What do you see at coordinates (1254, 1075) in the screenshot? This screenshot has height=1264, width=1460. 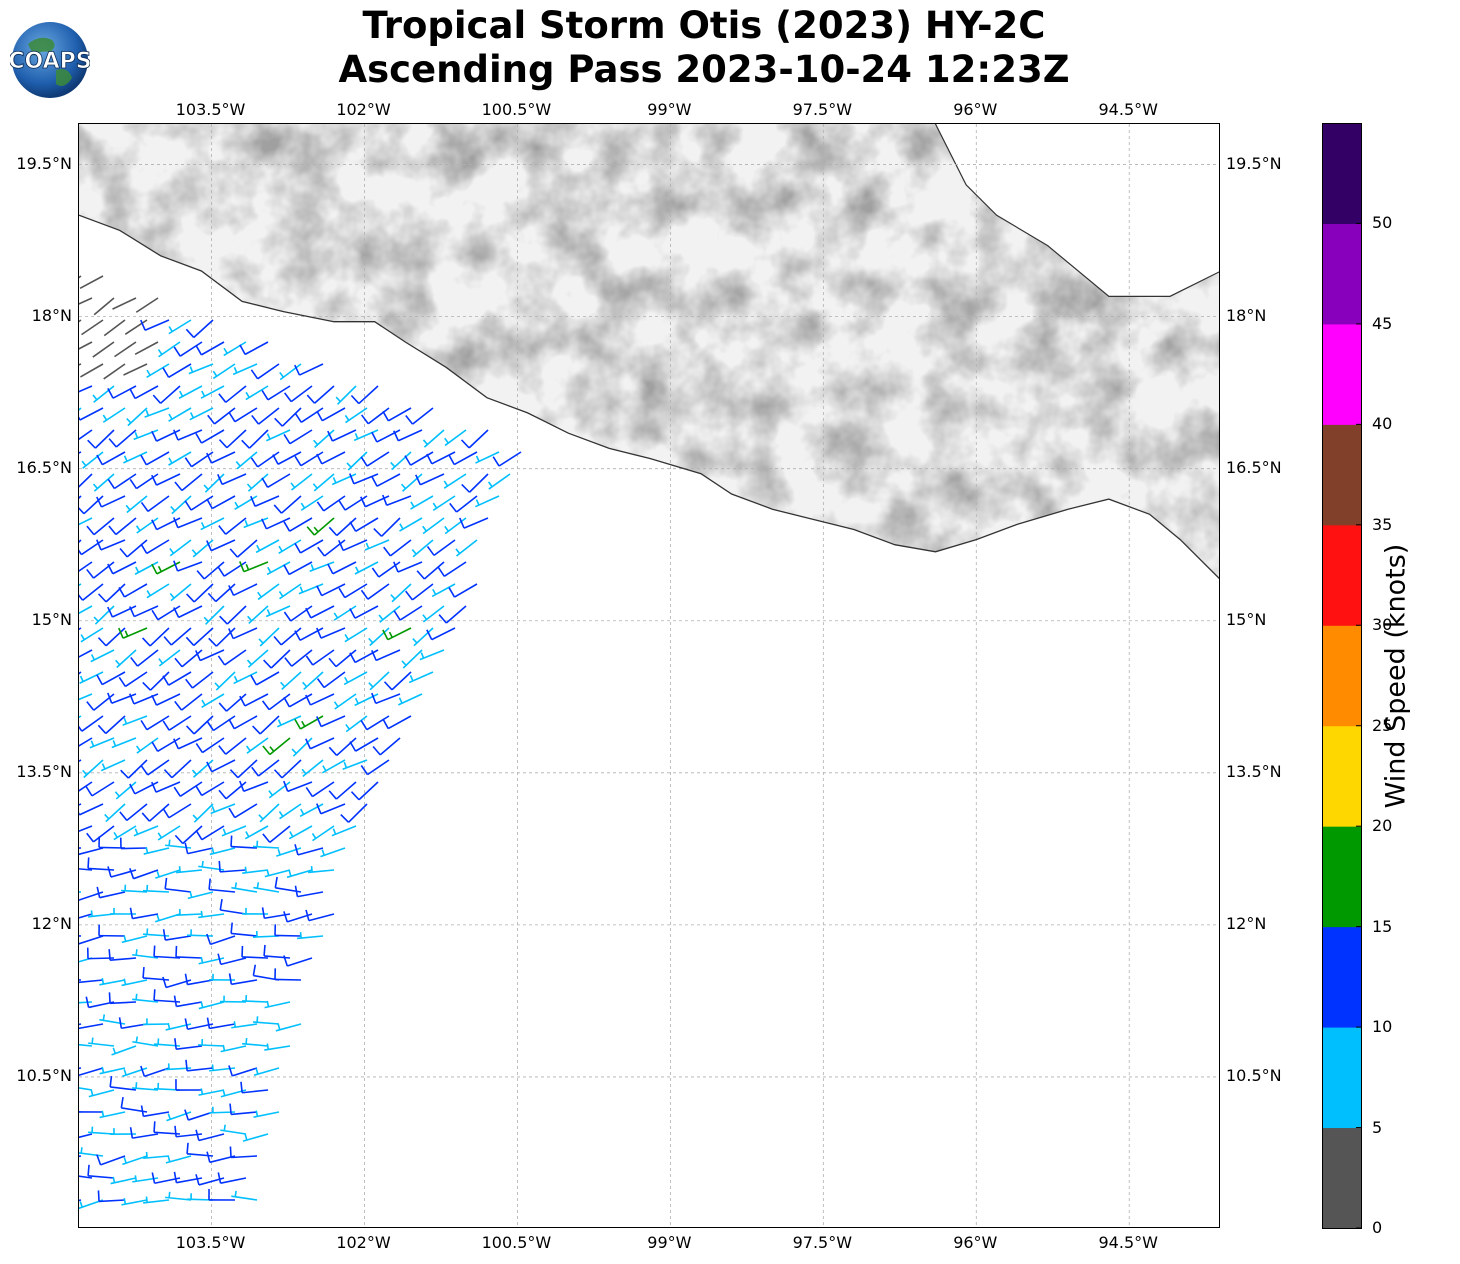 I see `axis-tick-label: 10.5°N` at bounding box center [1254, 1075].